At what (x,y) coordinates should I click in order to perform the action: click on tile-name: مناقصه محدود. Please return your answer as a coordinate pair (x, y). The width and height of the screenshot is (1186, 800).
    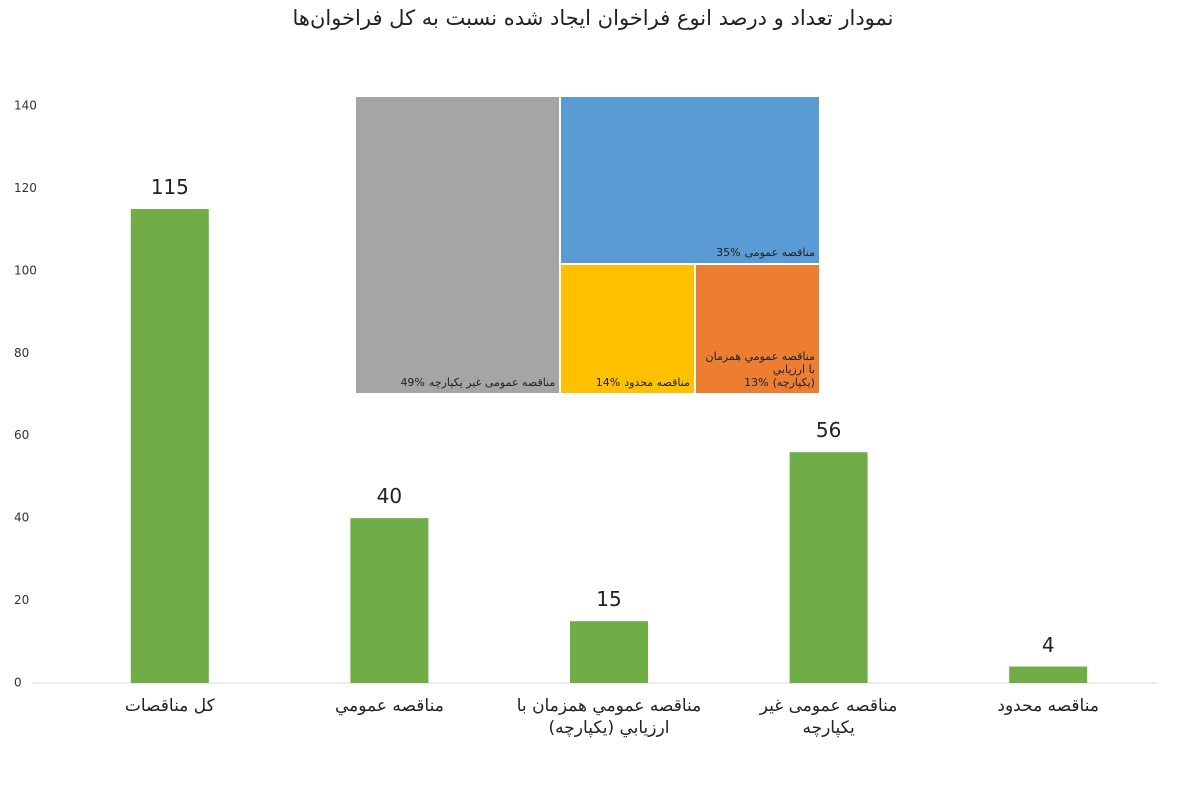
    Looking at the image, I should click on (657, 382).